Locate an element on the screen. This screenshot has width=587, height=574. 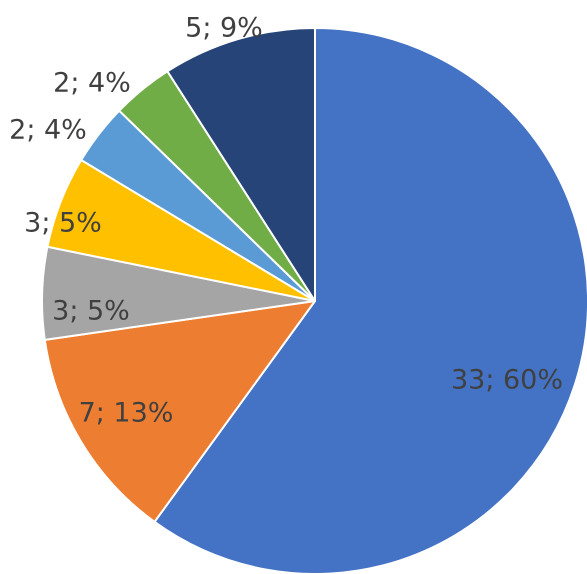
data-label-5: 2; 4% is located at coordinates (48, 130).